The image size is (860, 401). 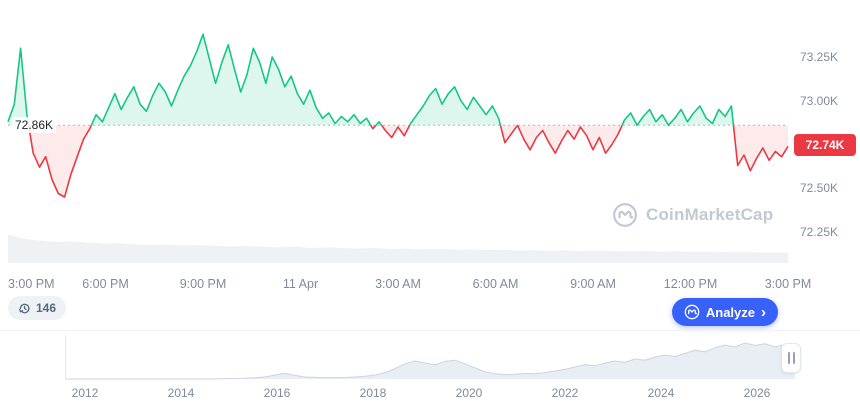 What do you see at coordinates (593, 284) in the screenshot?
I see `x-axis-label: 9:00 AM` at bounding box center [593, 284].